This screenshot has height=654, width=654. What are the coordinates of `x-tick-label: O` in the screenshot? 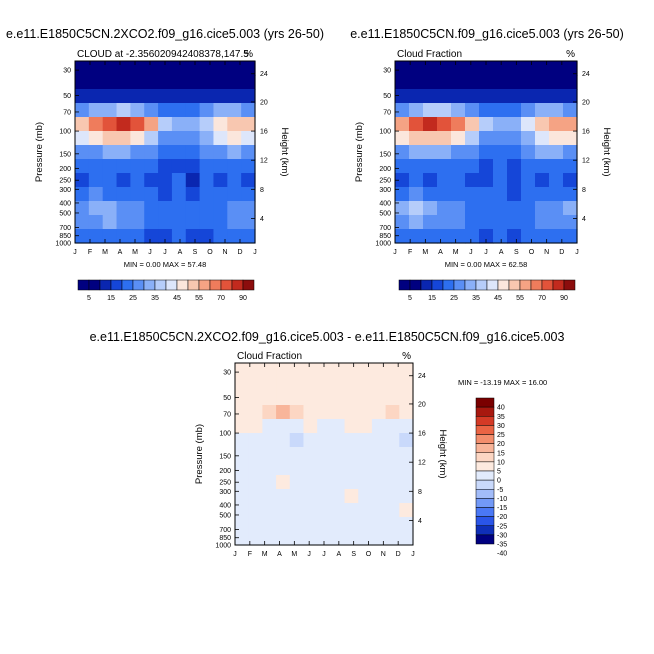 It's located at (532, 252).